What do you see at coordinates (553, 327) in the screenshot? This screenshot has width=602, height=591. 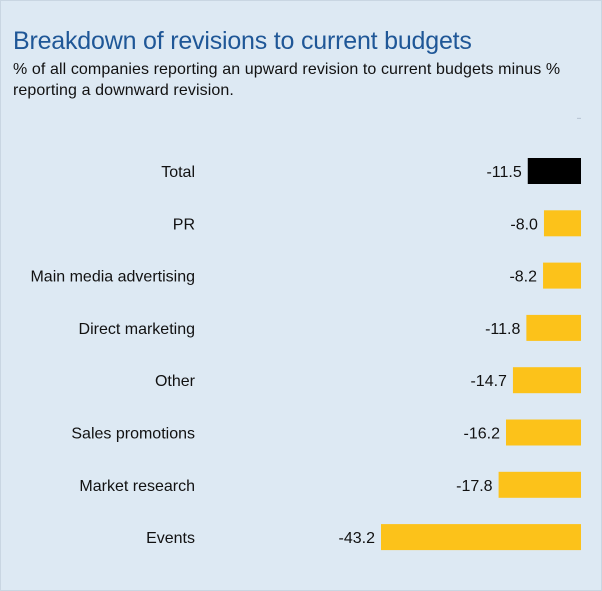 I see `bar-direct-marketing` at bounding box center [553, 327].